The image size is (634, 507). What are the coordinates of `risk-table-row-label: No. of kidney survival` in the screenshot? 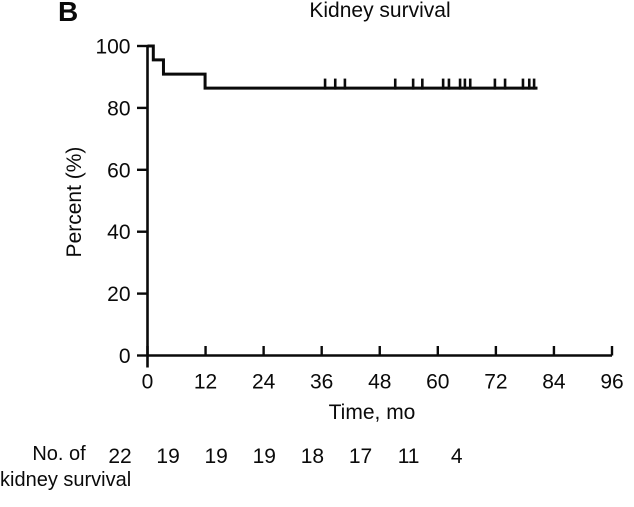 It's located at (66, 467).